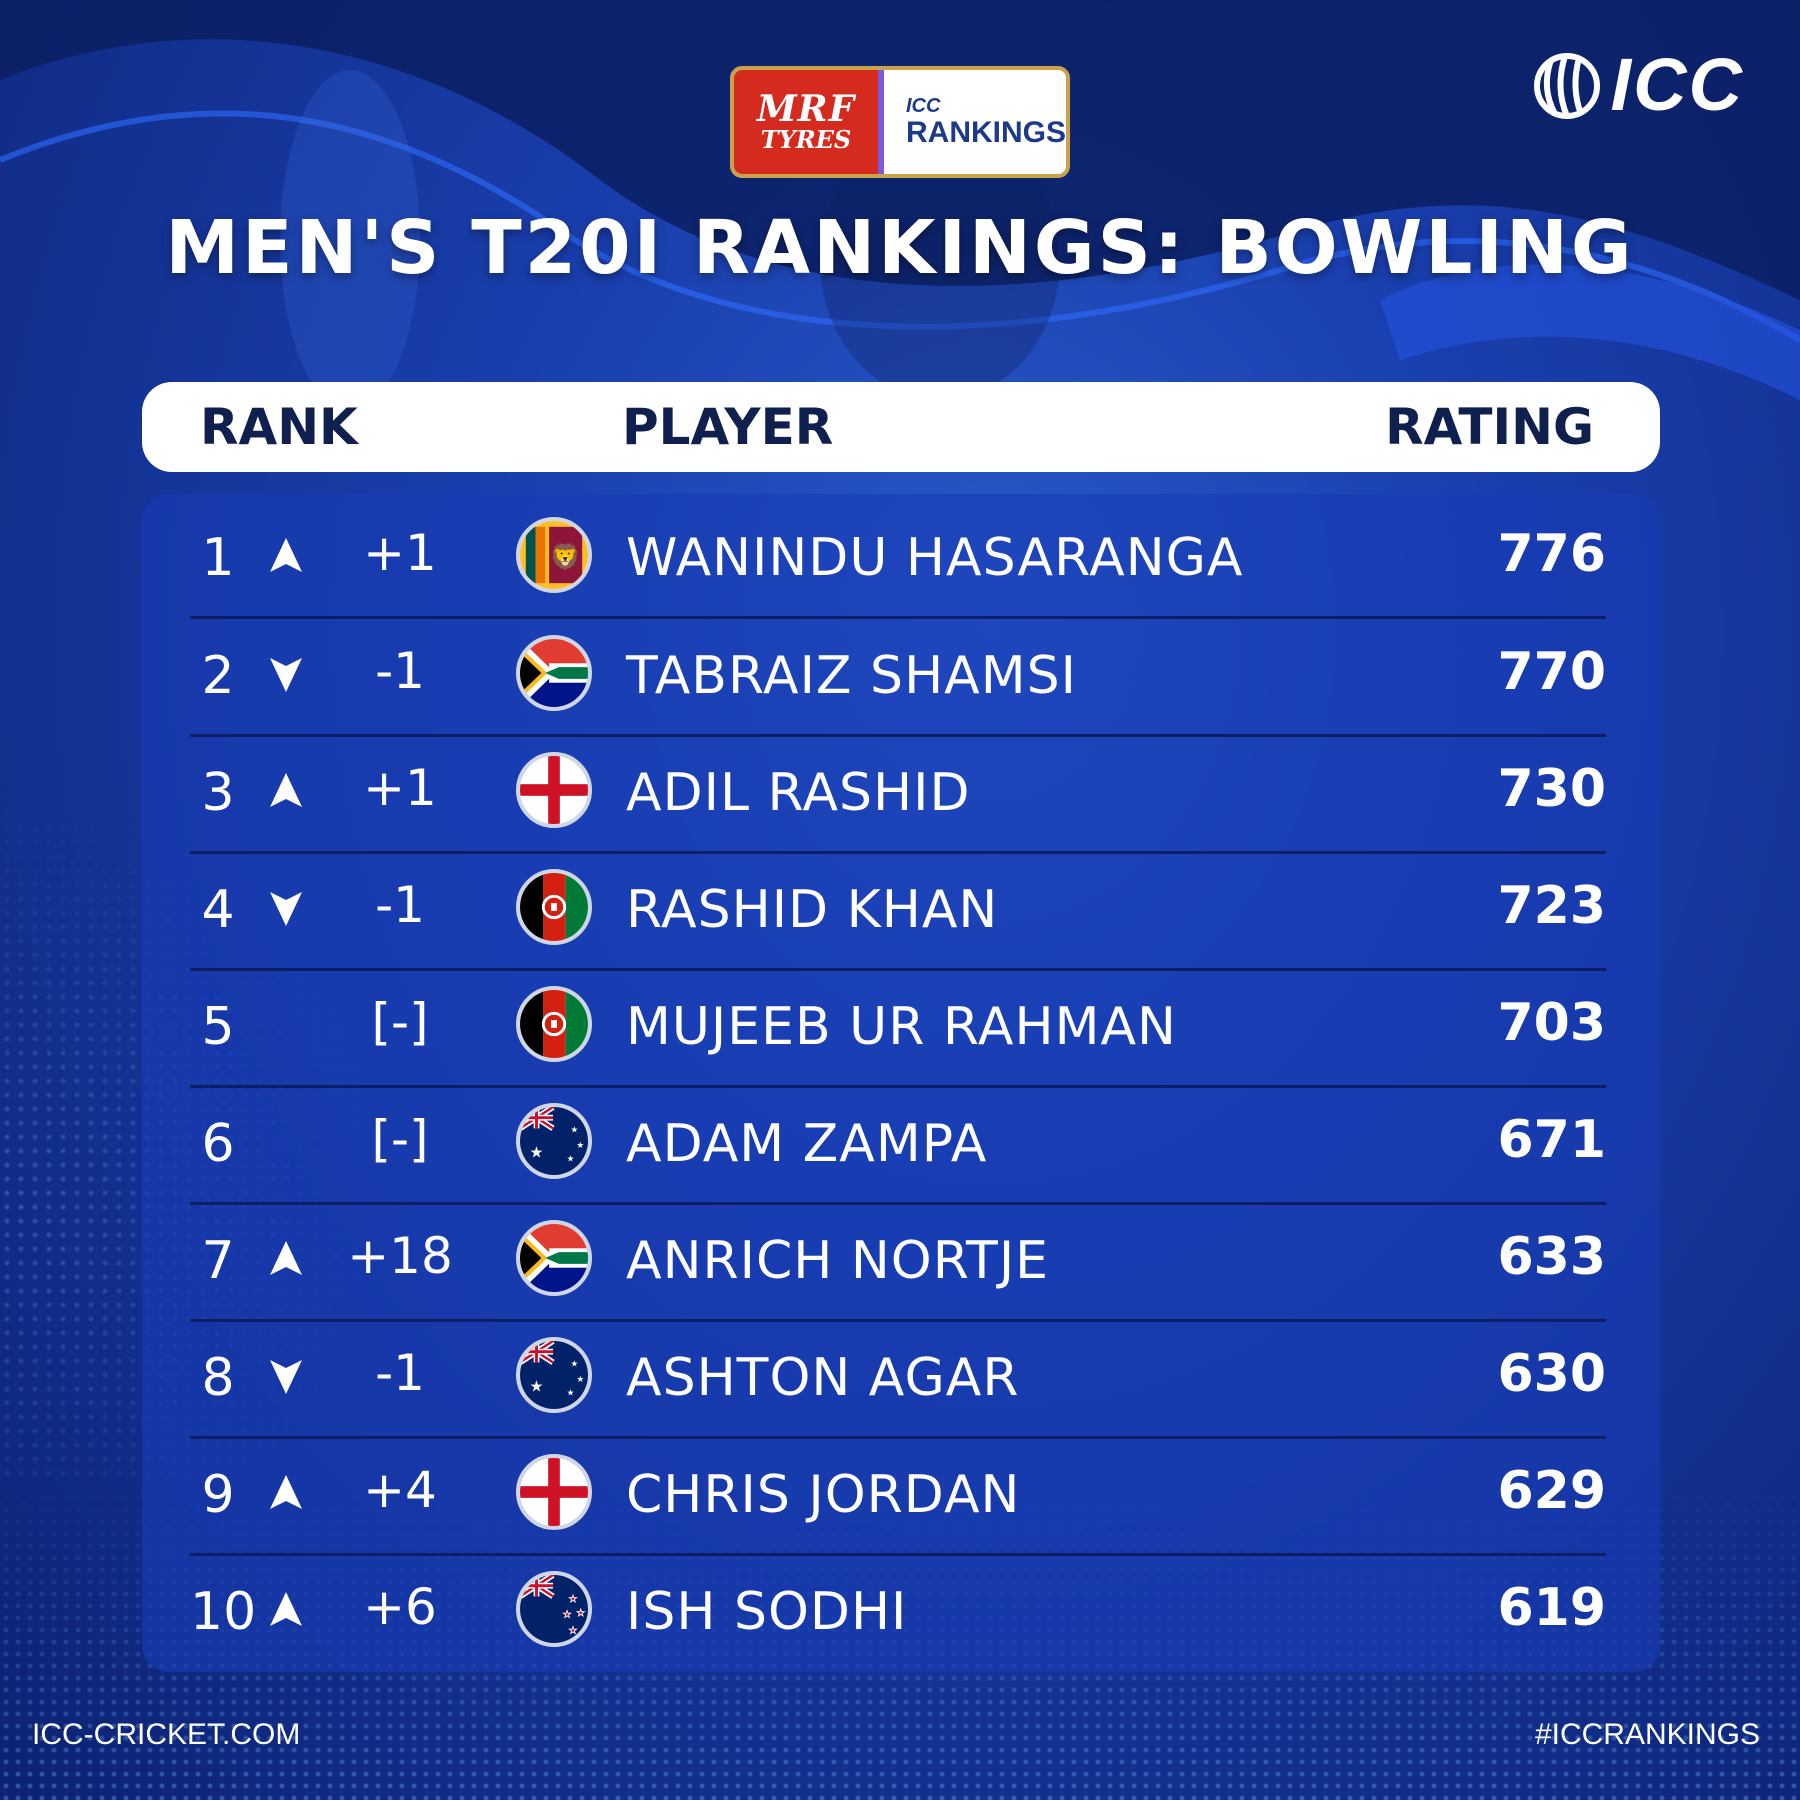 The height and width of the screenshot is (1800, 1800). What do you see at coordinates (851, 676) in the screenshot?
I see `player-name: TABRAIZ SHAMSI` at bounding box center [851, 676].